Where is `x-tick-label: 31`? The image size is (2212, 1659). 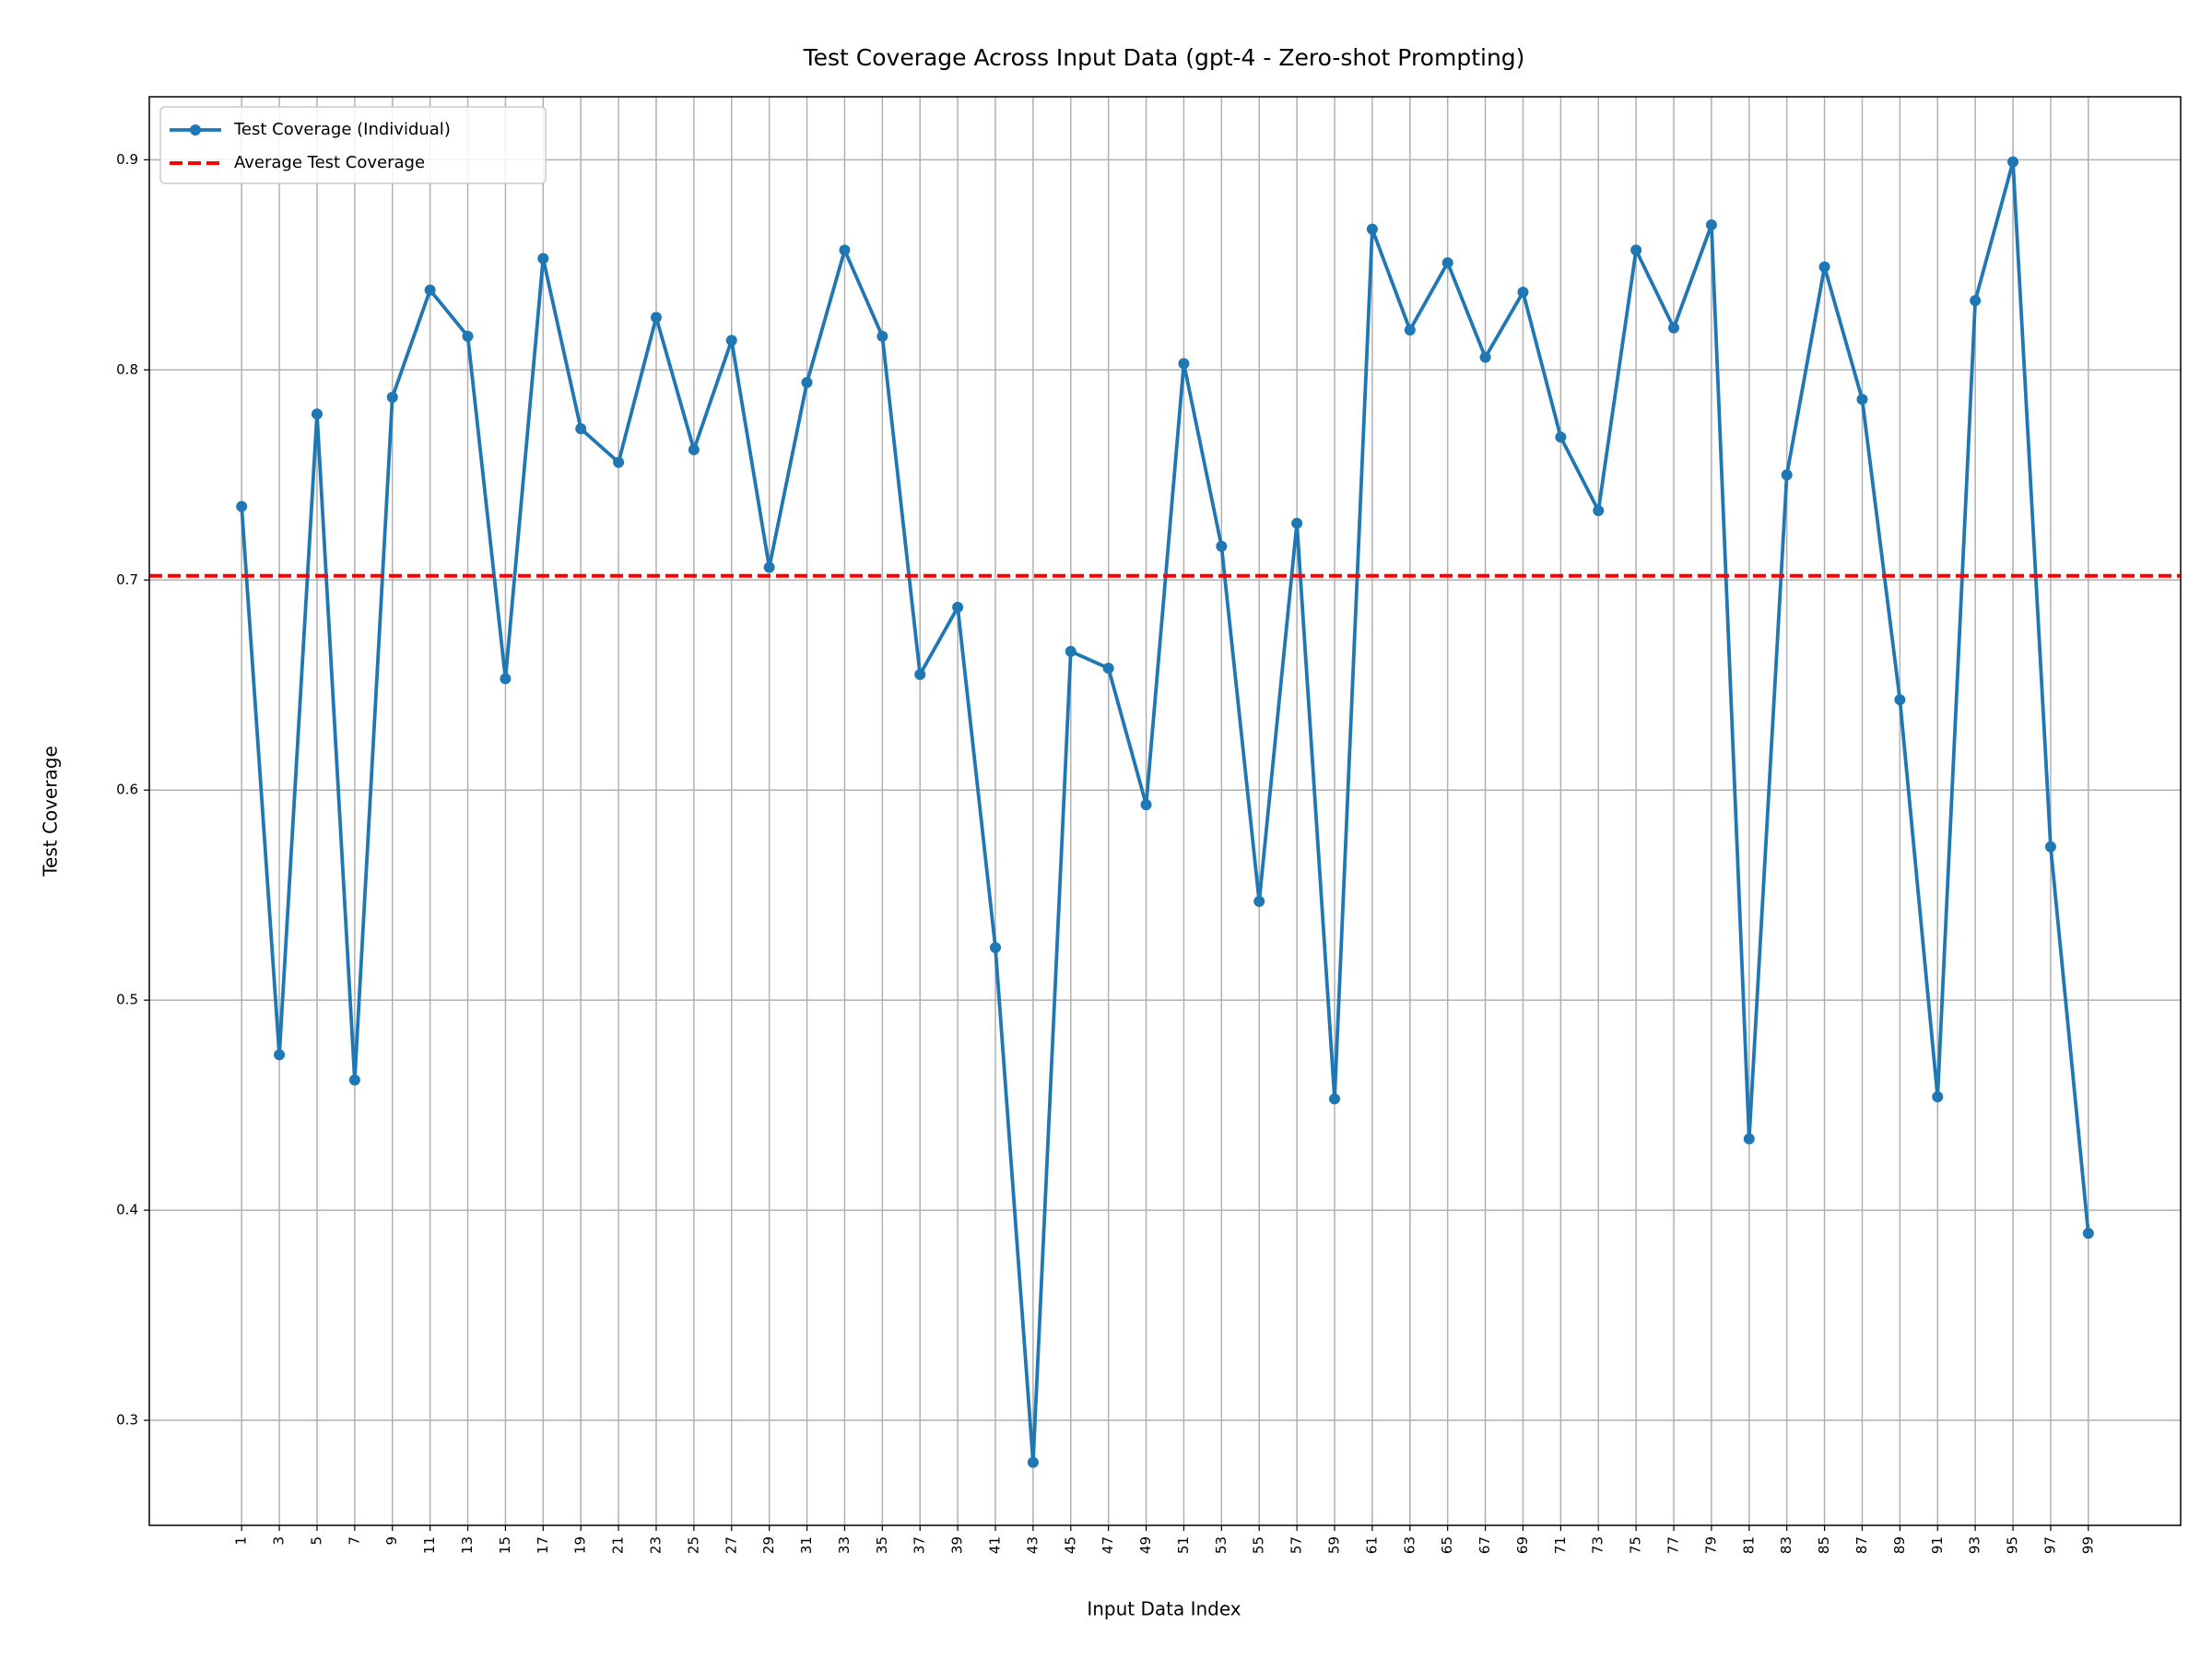
x-tick-label: 31 is located at coordinates (806, 1545).